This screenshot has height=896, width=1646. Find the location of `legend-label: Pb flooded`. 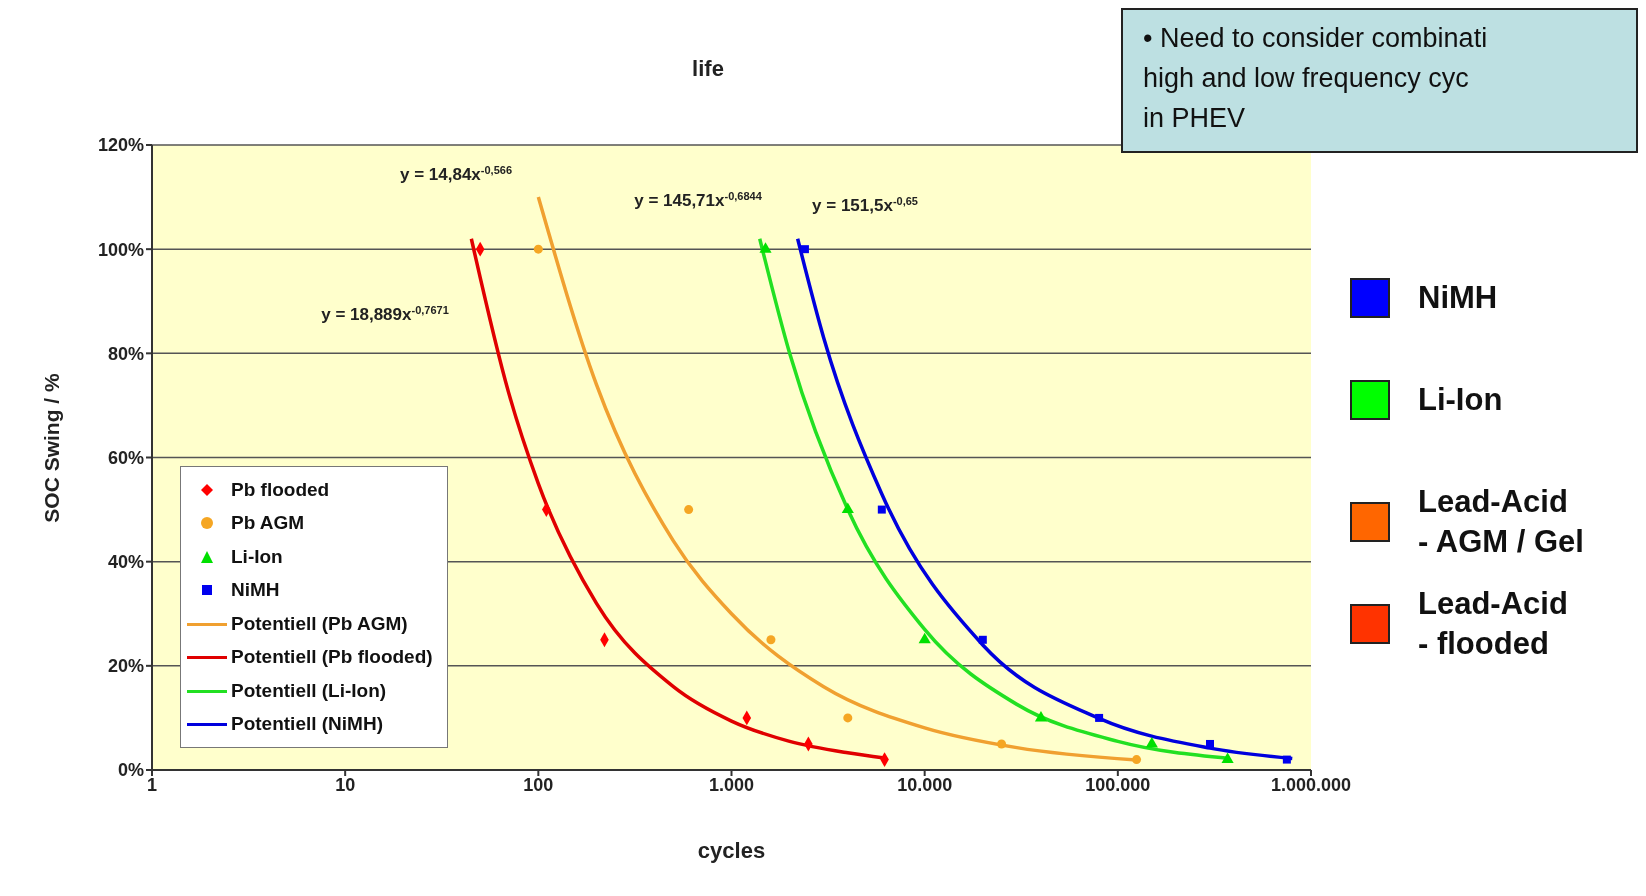

legend-label: Pb flooded is located at coordinates (280, 489).